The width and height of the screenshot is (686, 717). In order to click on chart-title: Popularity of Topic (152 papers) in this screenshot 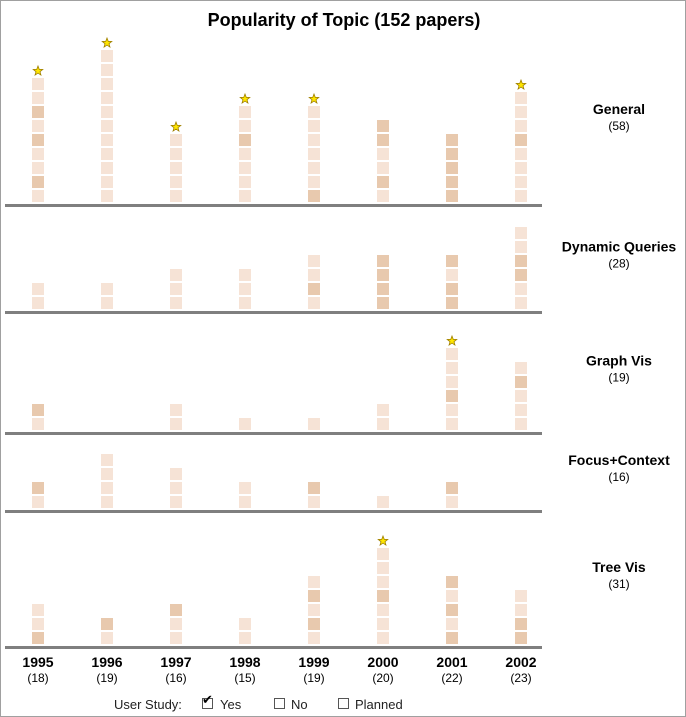, I will do `click(344, 20)`.